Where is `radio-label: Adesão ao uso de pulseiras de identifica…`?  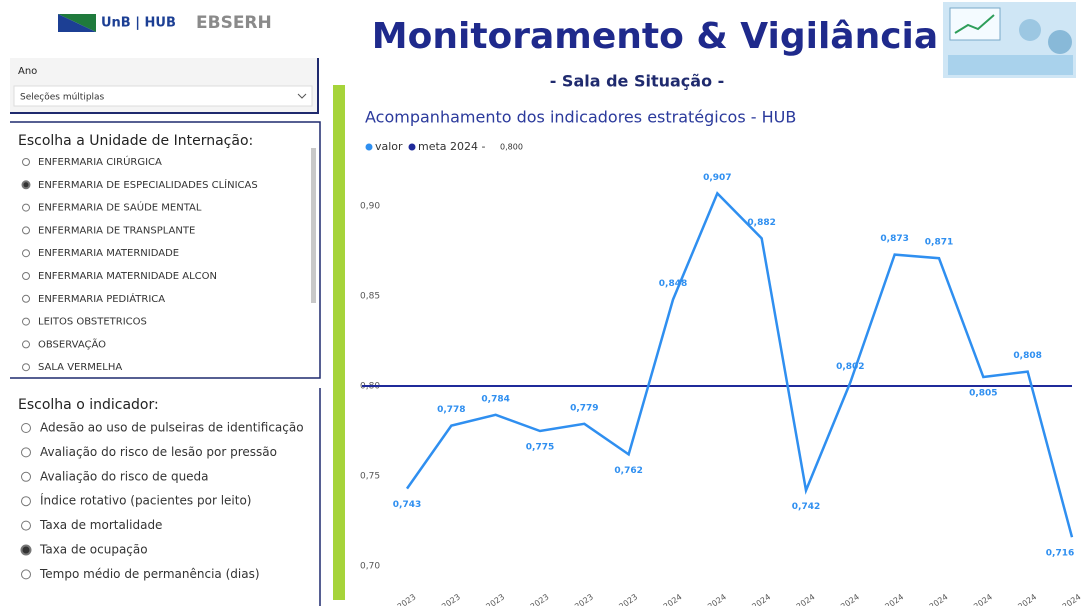 radio-label: Adesão ao uso de pulseiras de identifica… is located at coordinates (172, 428).